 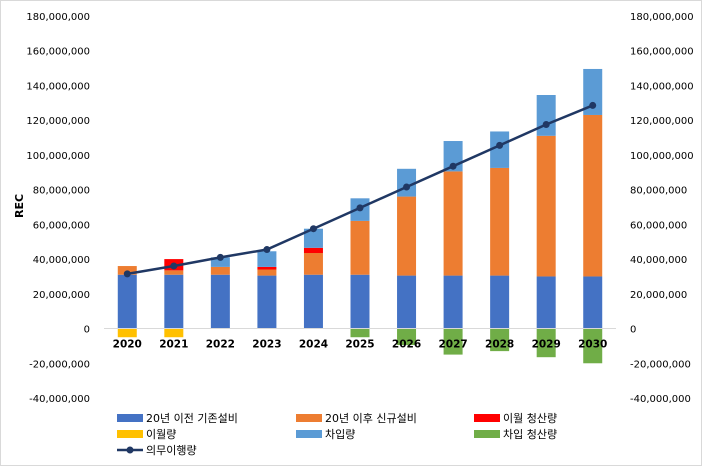 I want to click on x-tick-label: 2023, so click(x=266, y=345).